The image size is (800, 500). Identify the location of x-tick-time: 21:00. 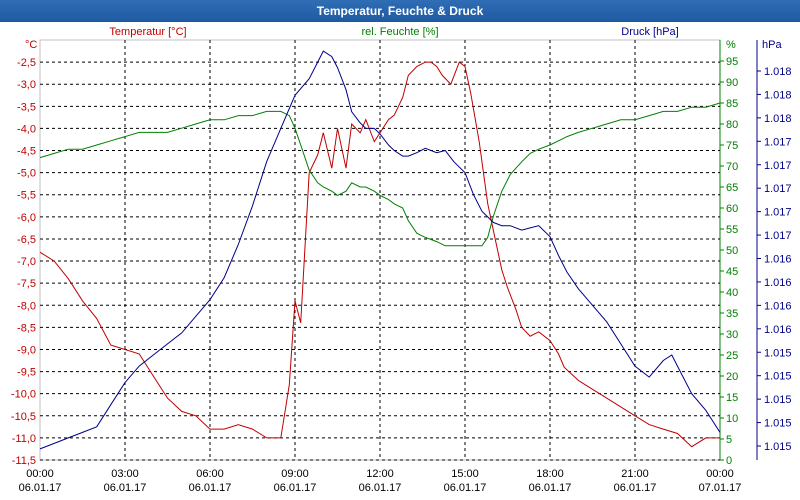
(635, 474).